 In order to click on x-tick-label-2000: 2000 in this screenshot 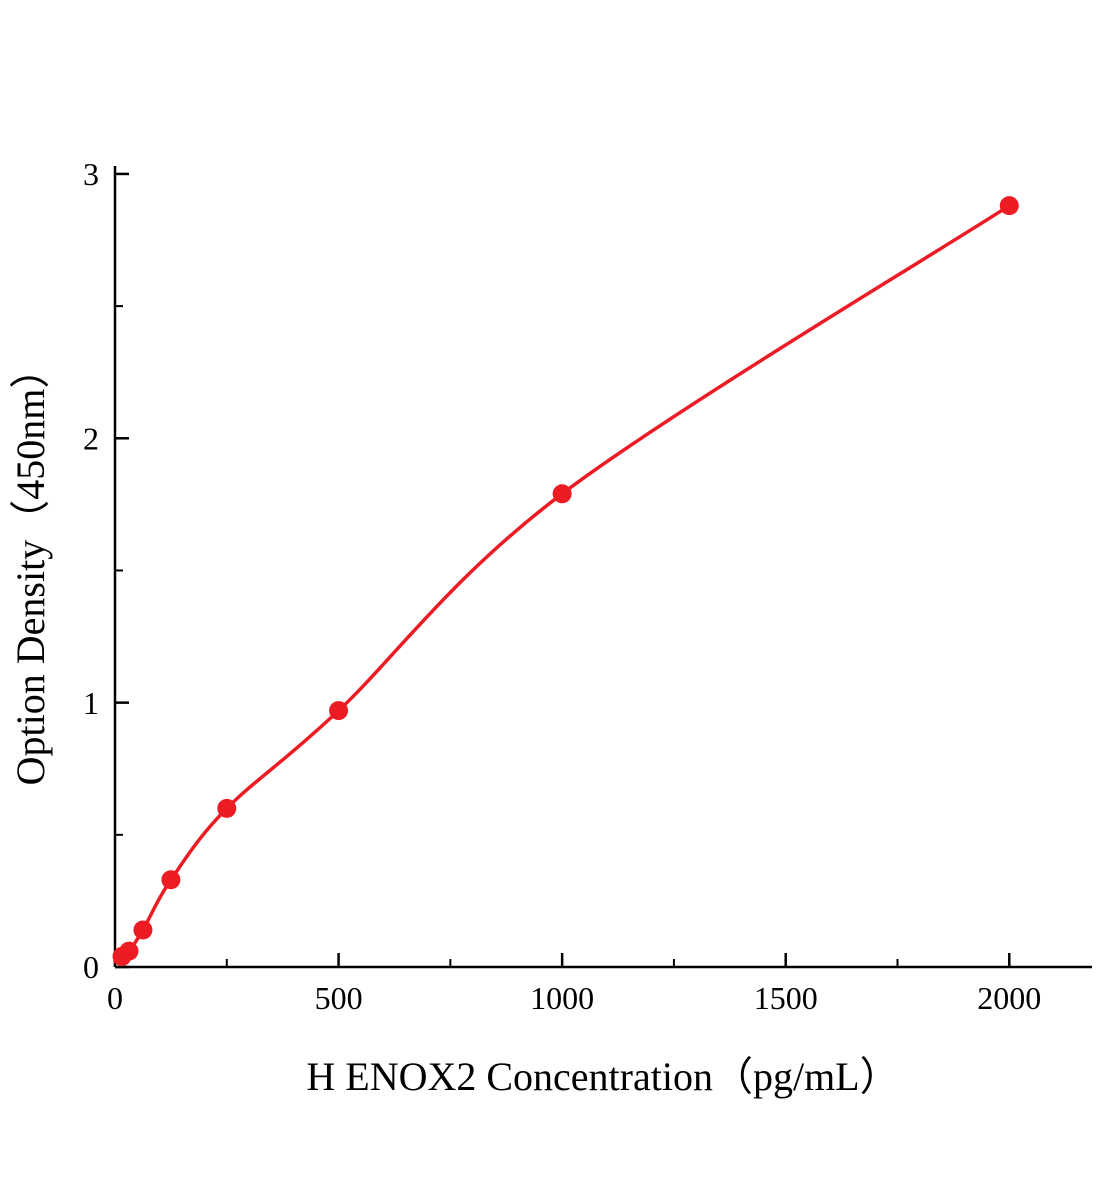, I will do `click(1009, 998)`.